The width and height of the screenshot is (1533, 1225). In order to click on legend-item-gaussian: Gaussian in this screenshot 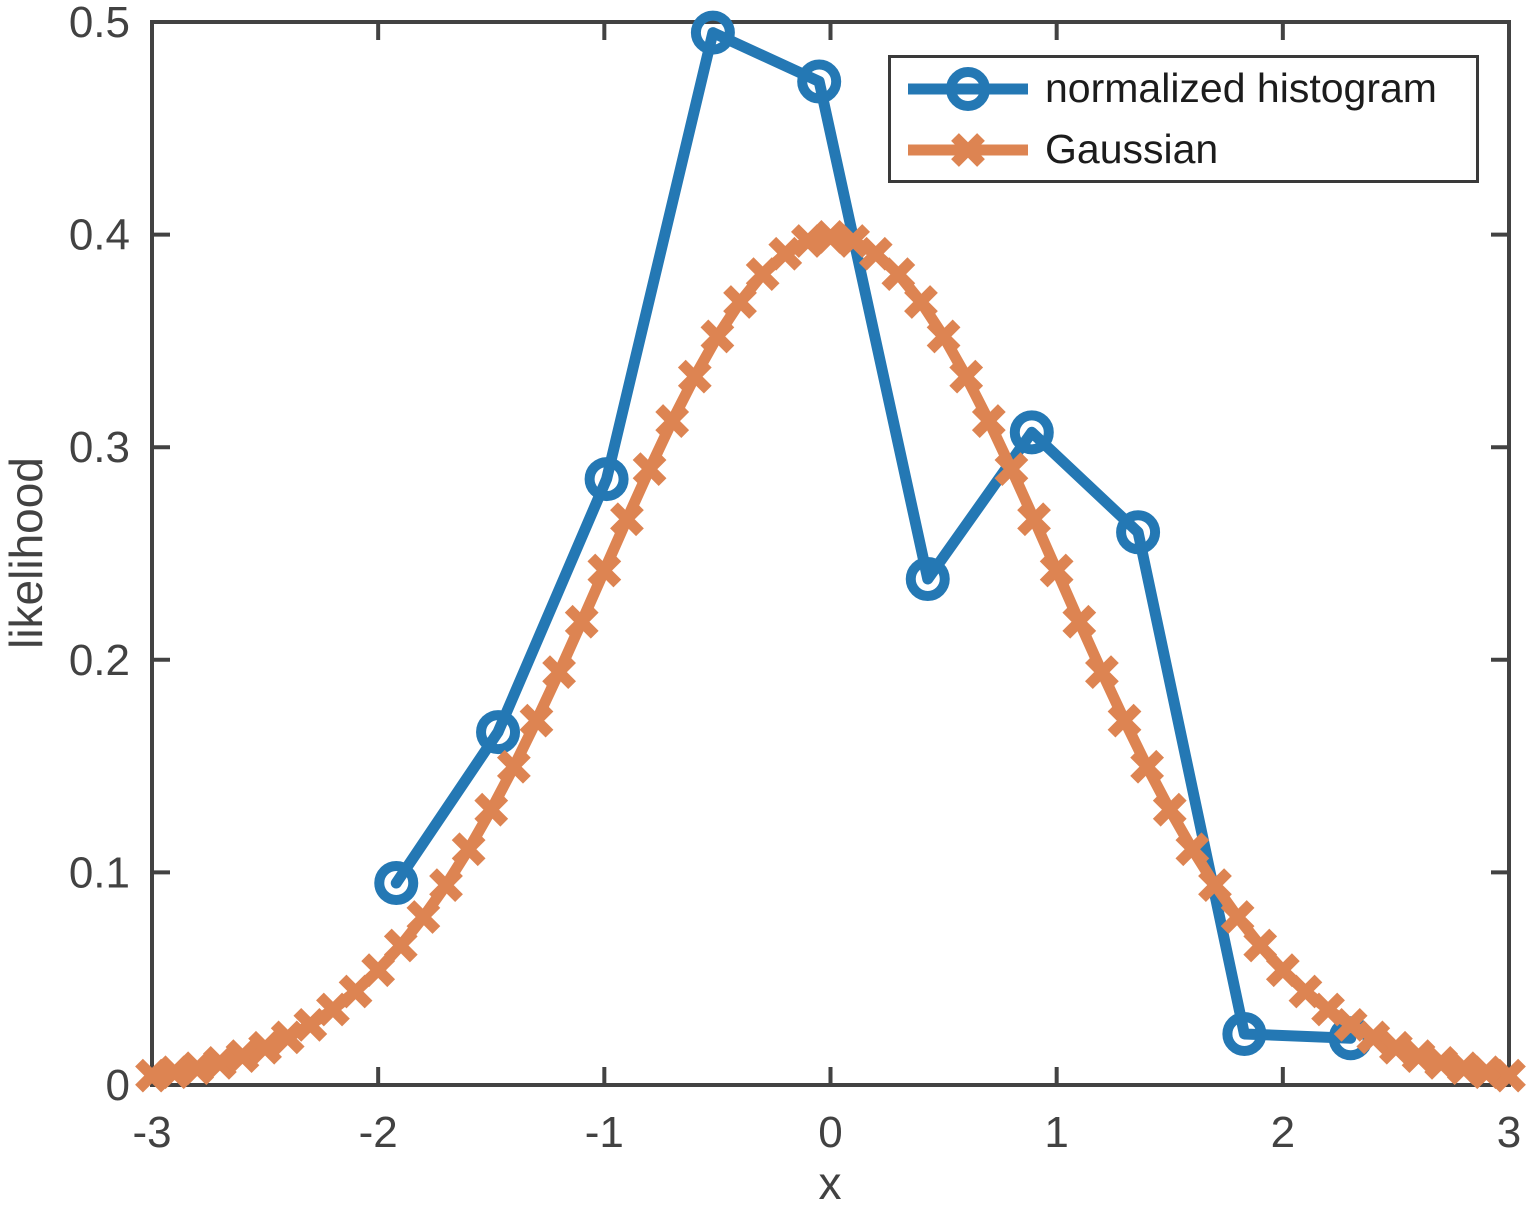, I will do `click(1190, 149)`.